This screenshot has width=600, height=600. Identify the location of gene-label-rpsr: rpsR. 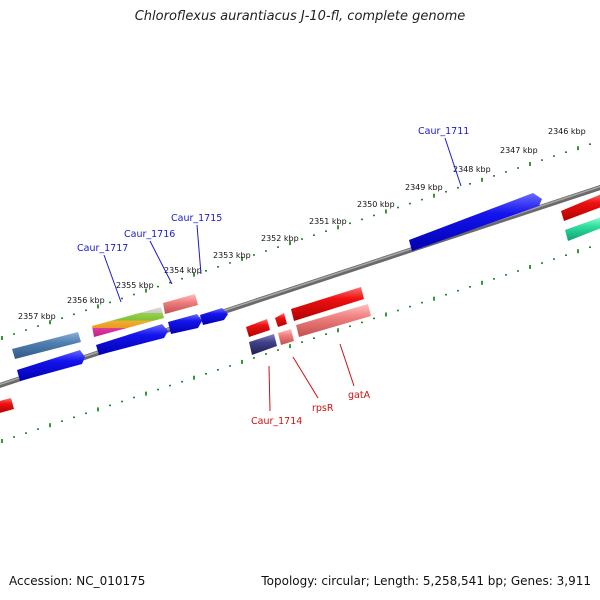
(323, 408).